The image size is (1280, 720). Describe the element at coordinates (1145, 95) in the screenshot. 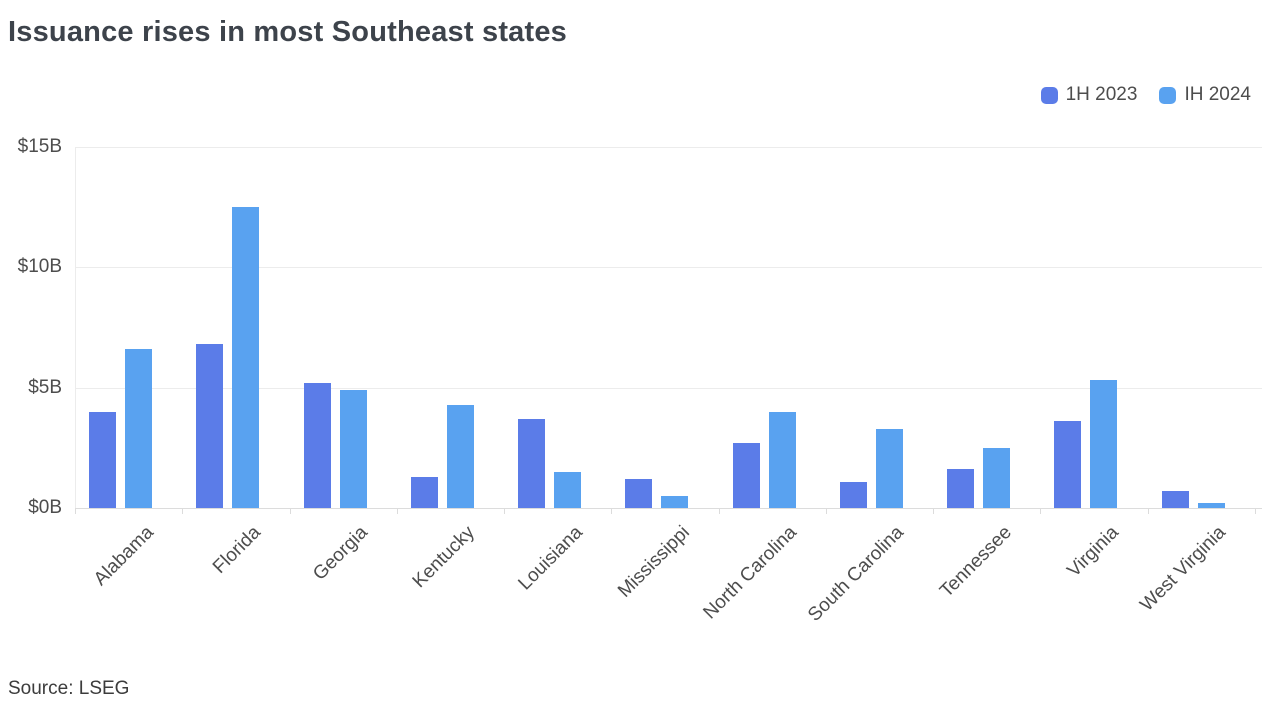

I see `legend: 1H 2023 IH 2024` at that location.